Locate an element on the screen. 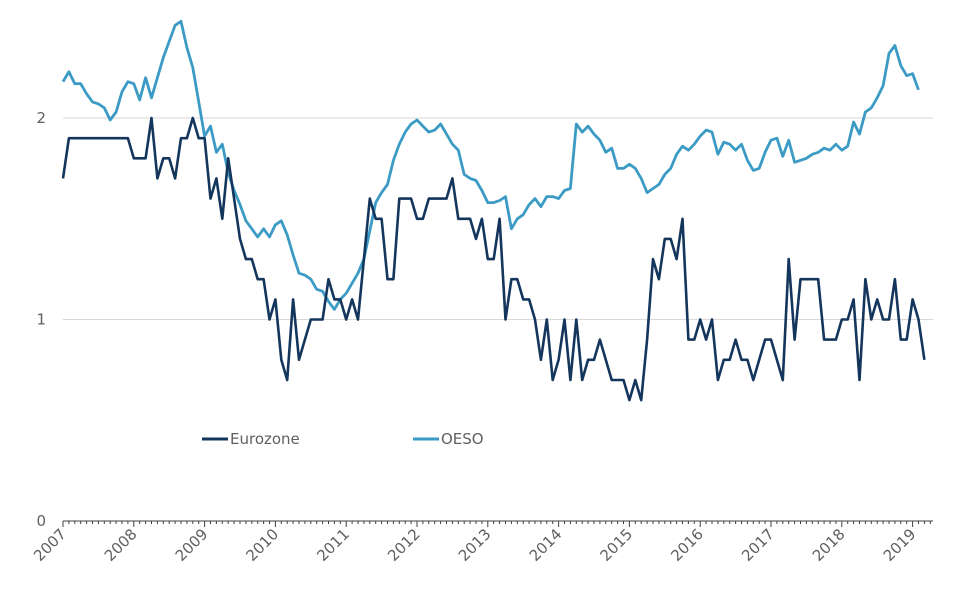 The image size is (960, 600). x-tick-label: 2012 is located at coordinates (404, 545).